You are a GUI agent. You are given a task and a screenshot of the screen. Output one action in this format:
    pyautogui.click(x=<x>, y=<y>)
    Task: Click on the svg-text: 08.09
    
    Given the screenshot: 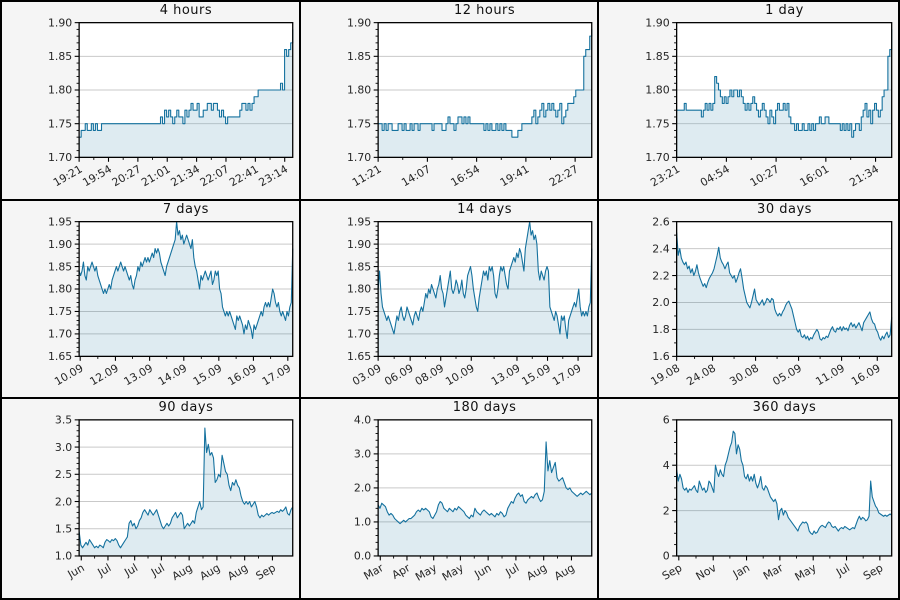 What is the action you would take?
    pyautogui.click(x=429, y=374)
    